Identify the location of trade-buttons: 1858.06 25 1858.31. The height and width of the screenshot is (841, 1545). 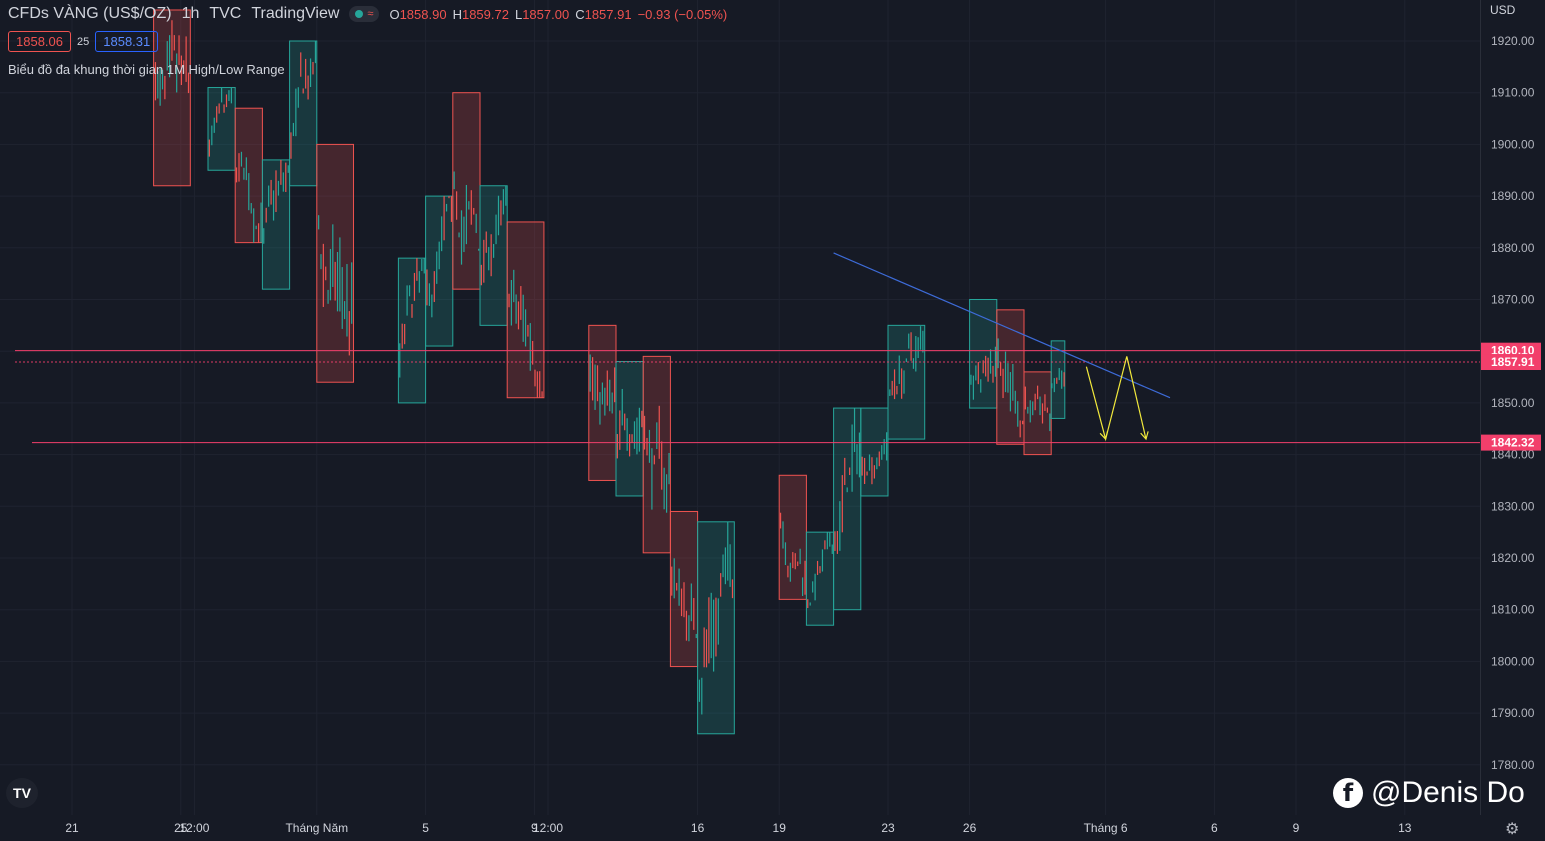
(83, 41).